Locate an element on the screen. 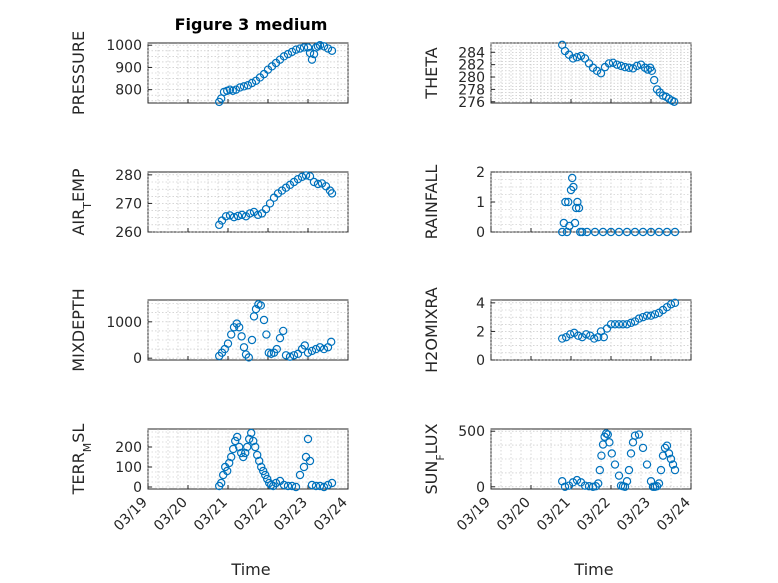  y-axis-label-sub: T is located at coordinates (87, 206).